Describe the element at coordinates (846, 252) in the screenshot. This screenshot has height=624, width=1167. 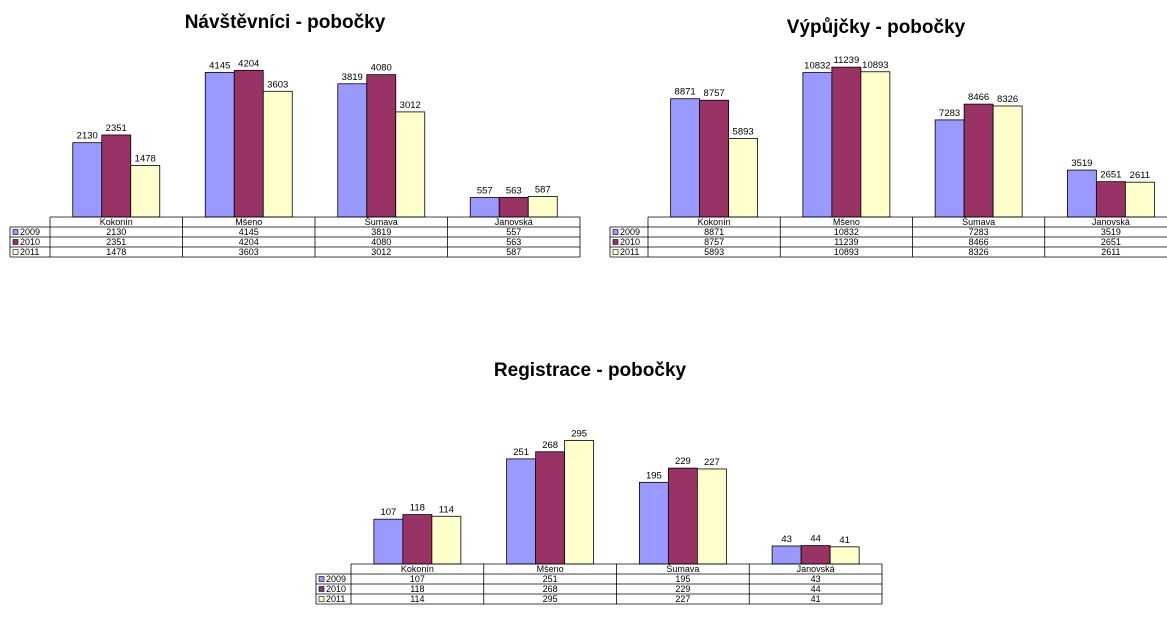
I see `table-cell: 10893` at that location.